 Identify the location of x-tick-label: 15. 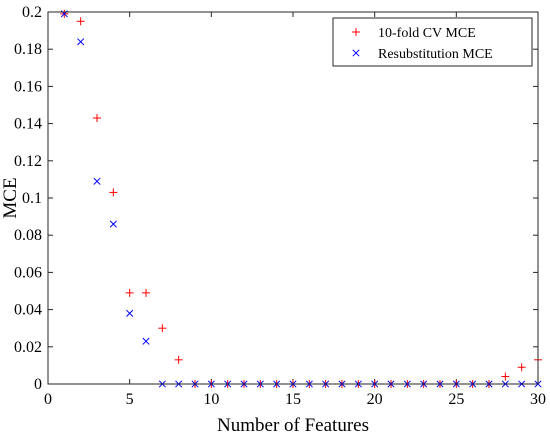
(293, 399).